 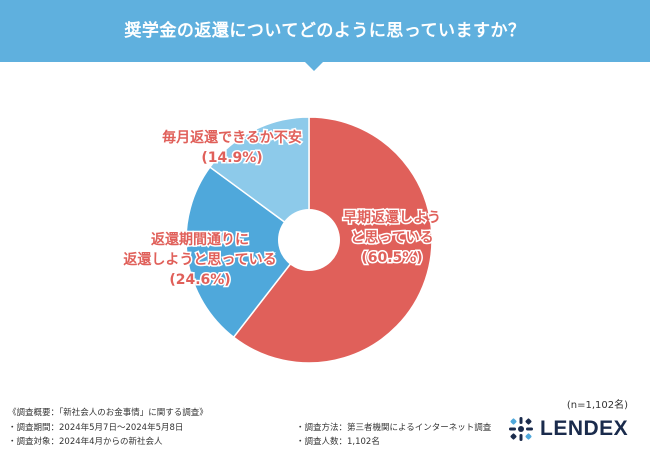 I want to click on chart-title: 奨学金の返還についてどのように思っていますか？, so click(x=325, y=31).